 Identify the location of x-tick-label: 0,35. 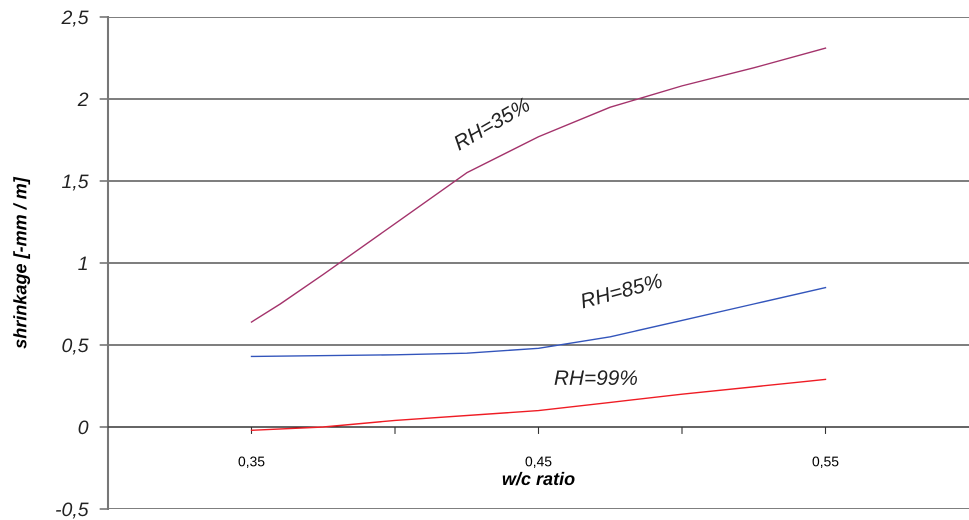
(251, 462).